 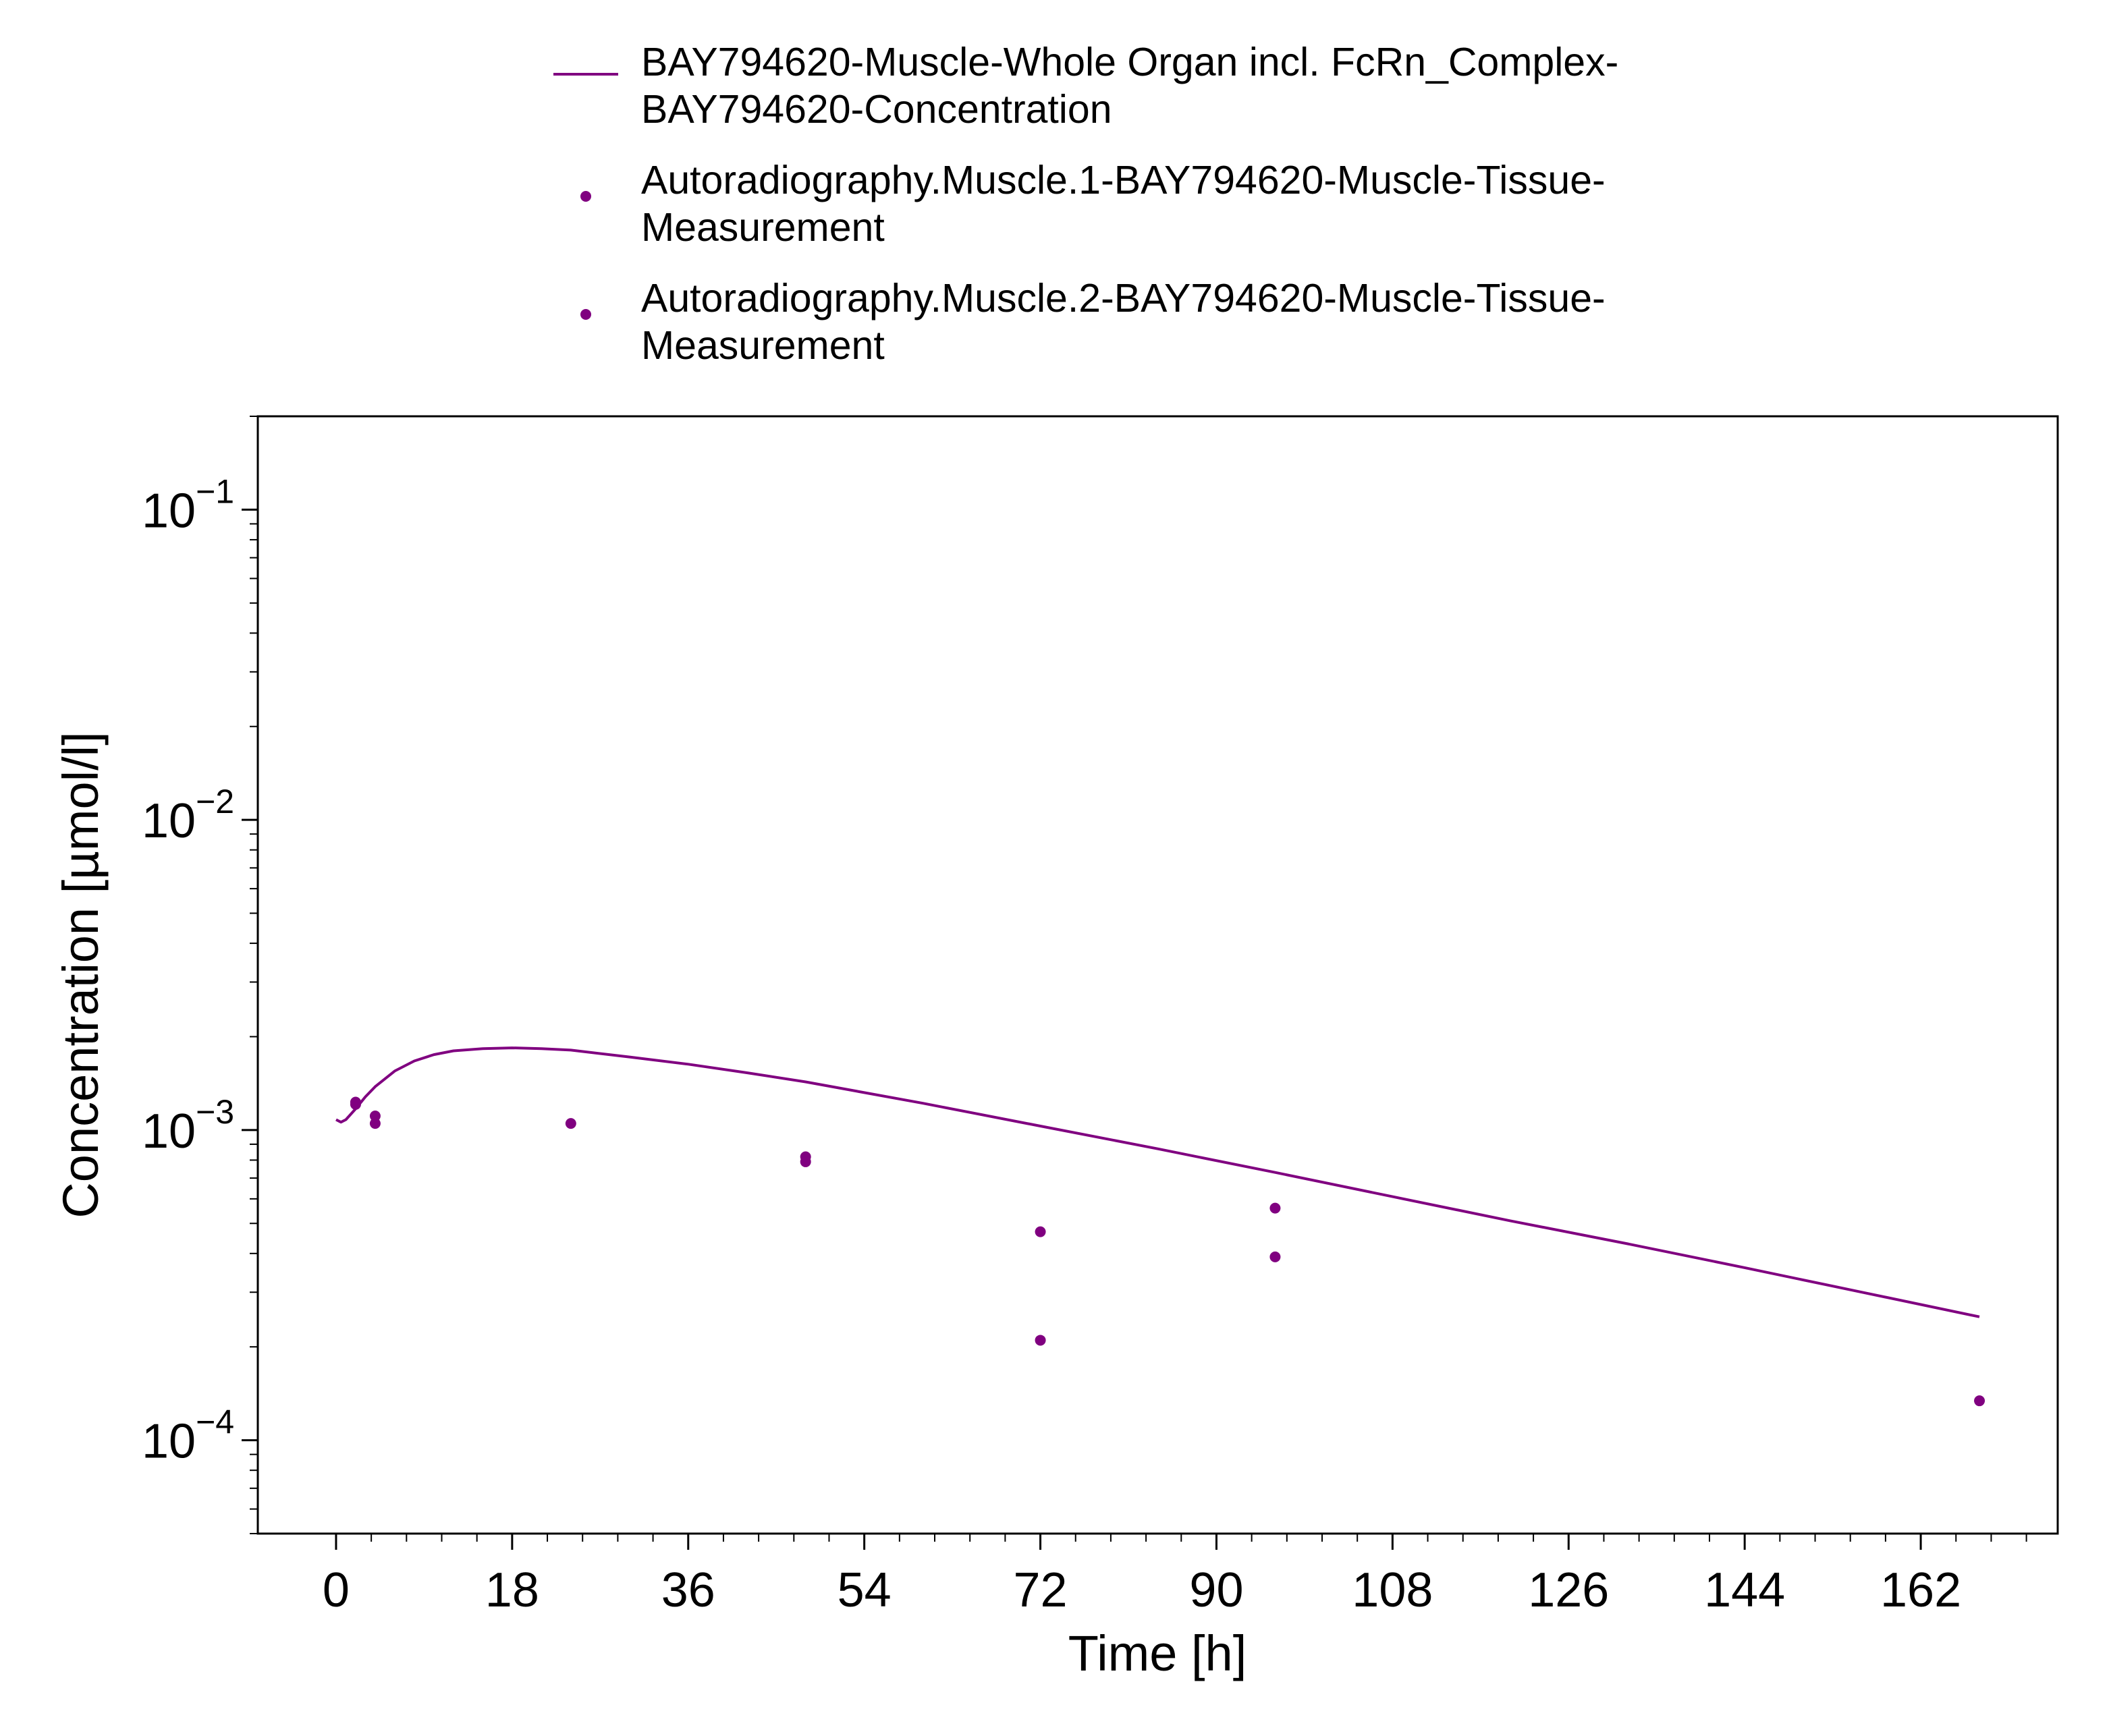 I want to click on x-tick-label: 162, so click(x=1920, y=1590).